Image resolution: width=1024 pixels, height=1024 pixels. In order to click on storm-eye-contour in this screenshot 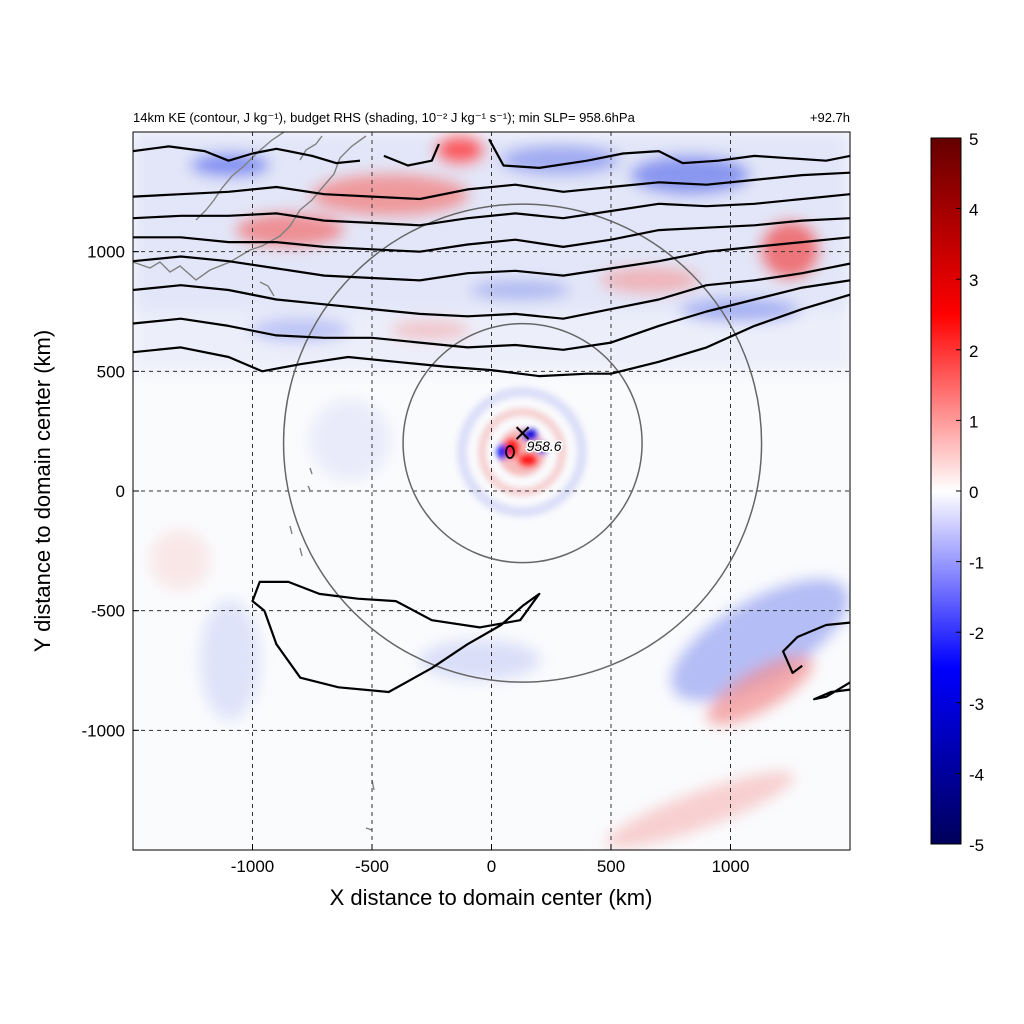, I will do `click(510, 452)`.